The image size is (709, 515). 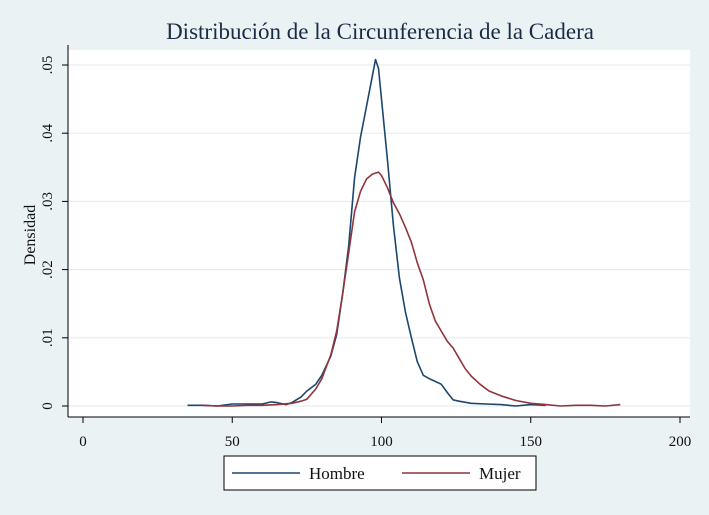 What do you see at coordinates (337, 473) in the screenshot?
I see `legend-label-hombre: Hombre` at bounding box center [337, 473].